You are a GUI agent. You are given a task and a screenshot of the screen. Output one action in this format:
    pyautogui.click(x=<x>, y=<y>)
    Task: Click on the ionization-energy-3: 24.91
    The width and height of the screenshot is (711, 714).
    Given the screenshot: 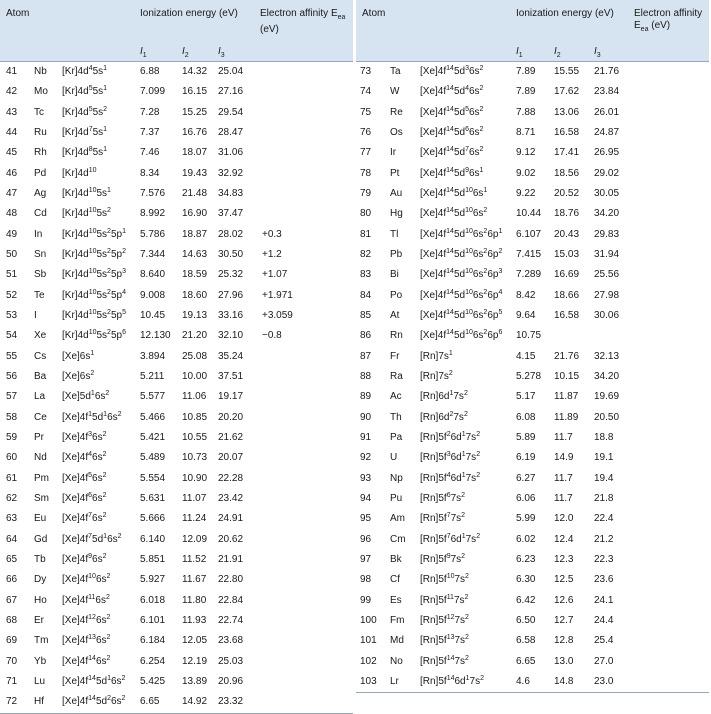 What is the action you would take?
    pyautogui.click(x=231, y=519)
    